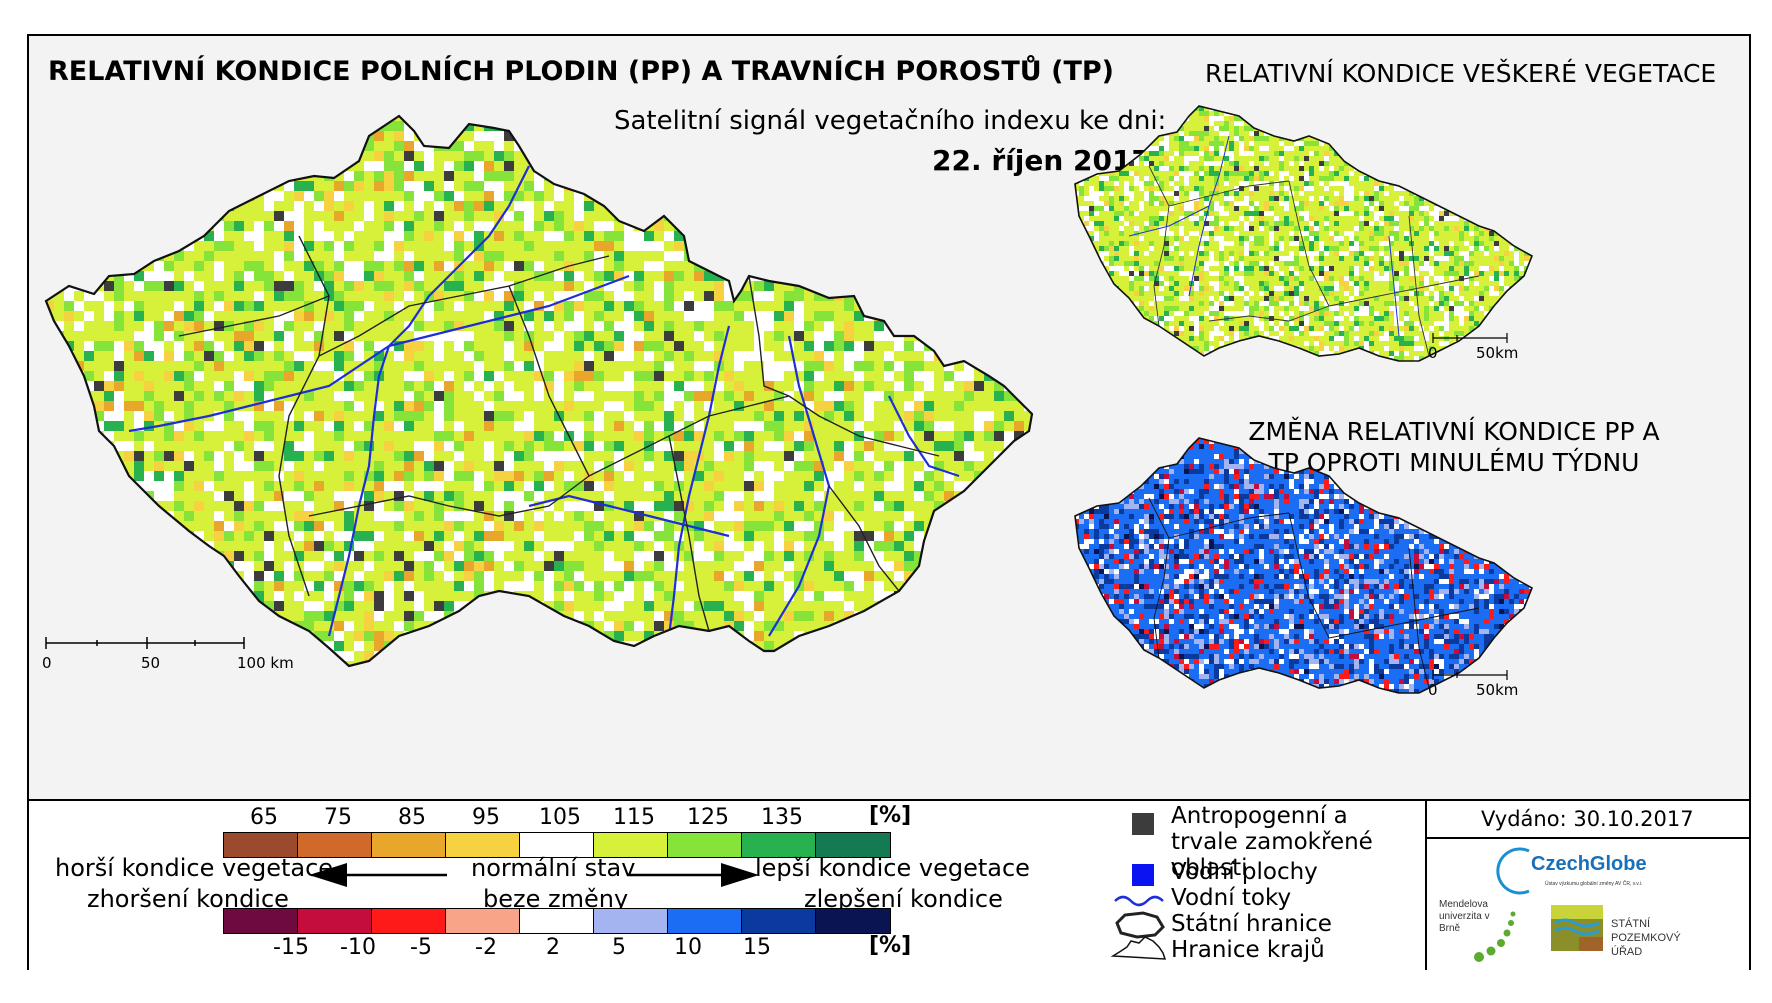 This screenshot has height=1003, width=1772. What do you see at coordinates (1139, 901) in the screenshot?
I see `river-icon` at bounding box center [1139, 901].